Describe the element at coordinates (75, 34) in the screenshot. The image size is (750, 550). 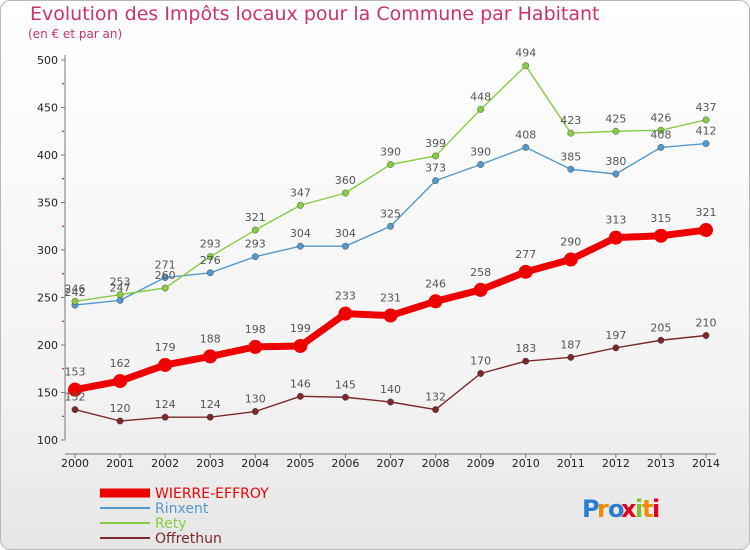
I see `chart-subtitle: (en € et par an)` at that location.